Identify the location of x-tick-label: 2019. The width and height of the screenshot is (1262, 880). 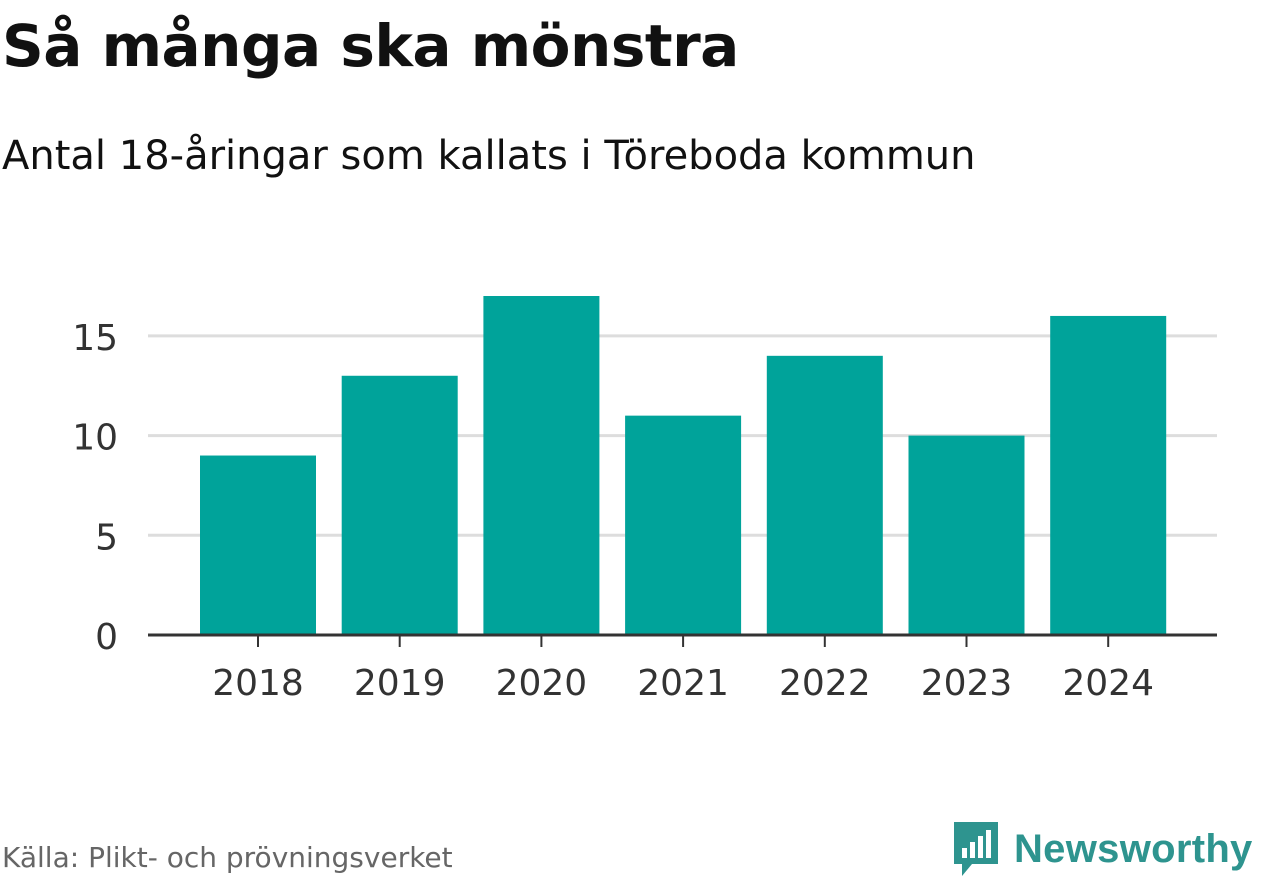
(400, 683).